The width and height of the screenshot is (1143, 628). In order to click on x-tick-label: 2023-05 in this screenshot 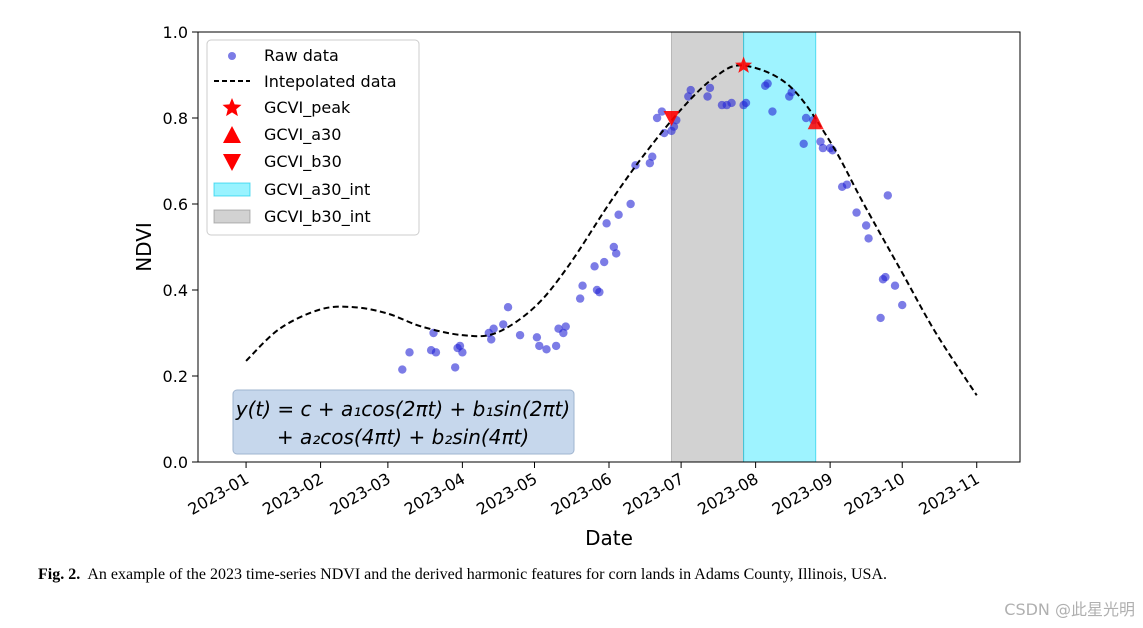, I will do `click(506, 494)`.